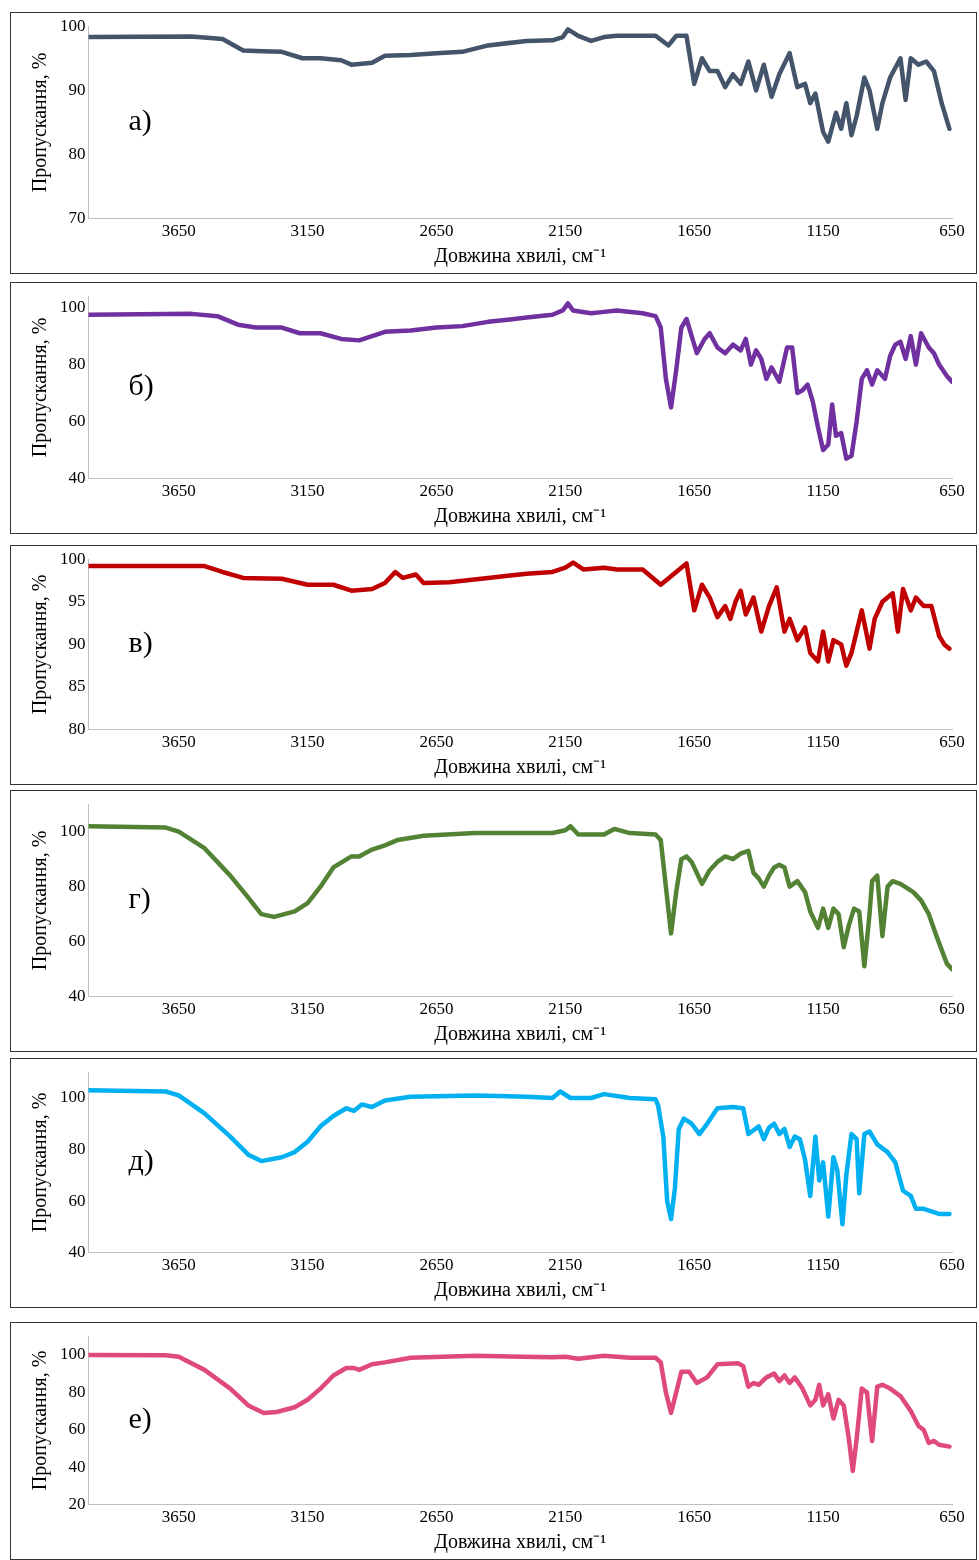  I want to click on annotation: г), so click(139, 898).